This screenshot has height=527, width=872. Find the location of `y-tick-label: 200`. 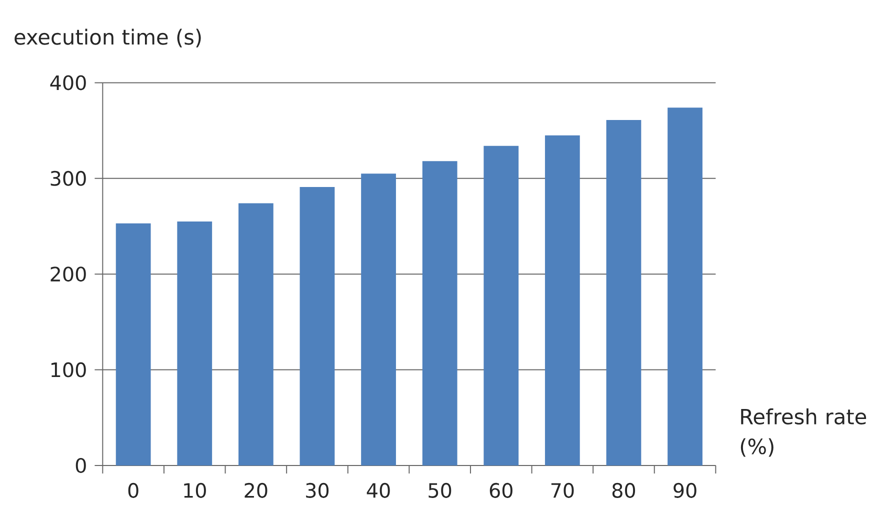

y-tick-label: 200 is located at coordinates (68, 274).